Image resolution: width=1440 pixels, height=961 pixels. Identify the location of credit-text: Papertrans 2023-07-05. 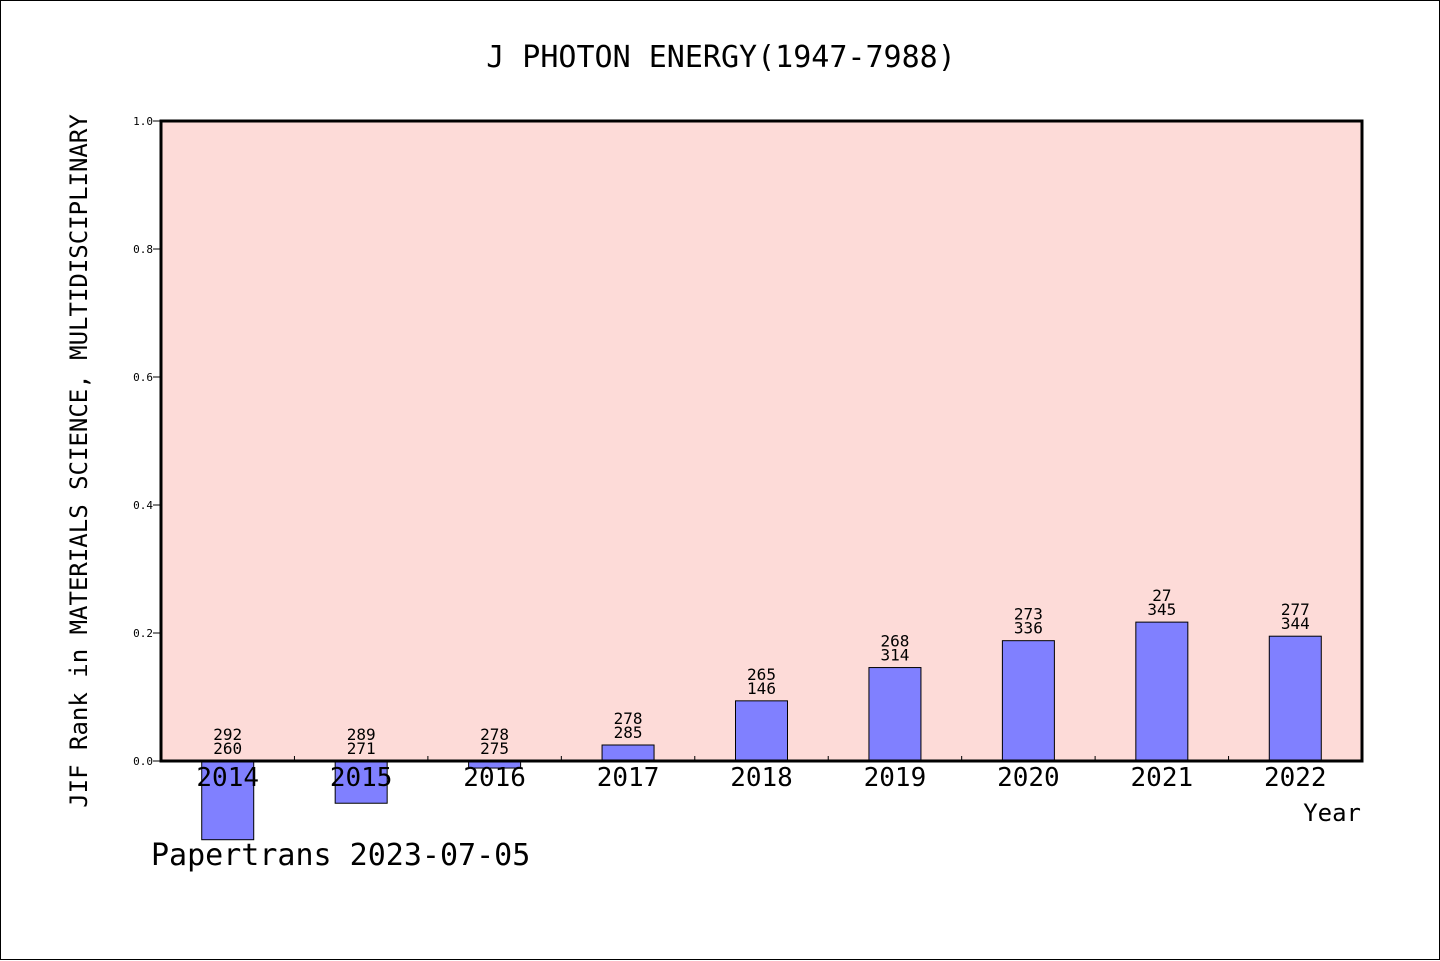
(340, 855).